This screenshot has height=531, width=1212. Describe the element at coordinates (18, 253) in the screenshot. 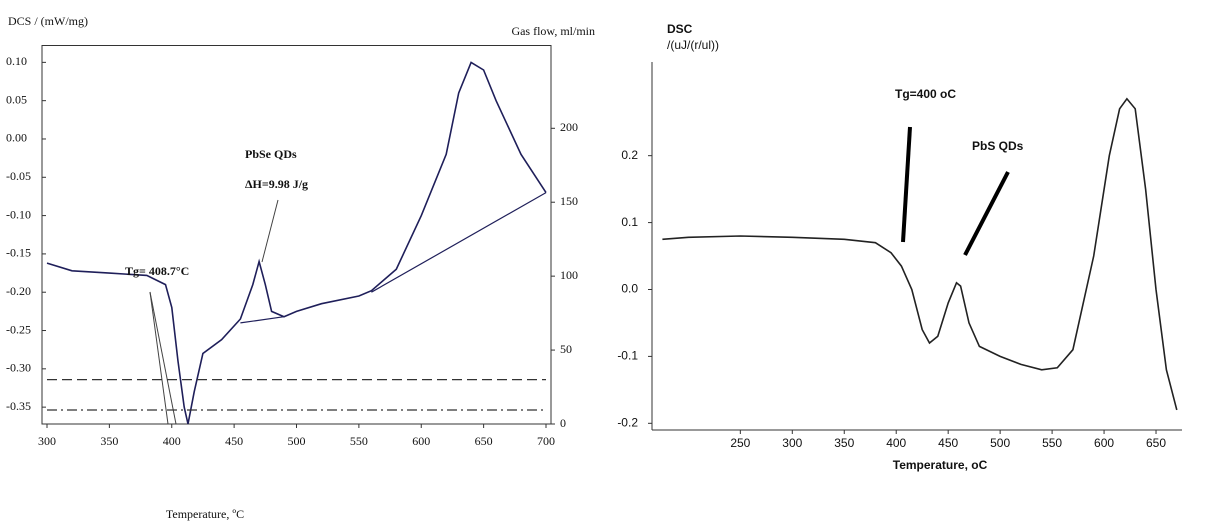

I see `y-tick-label: -0.15` at that location.